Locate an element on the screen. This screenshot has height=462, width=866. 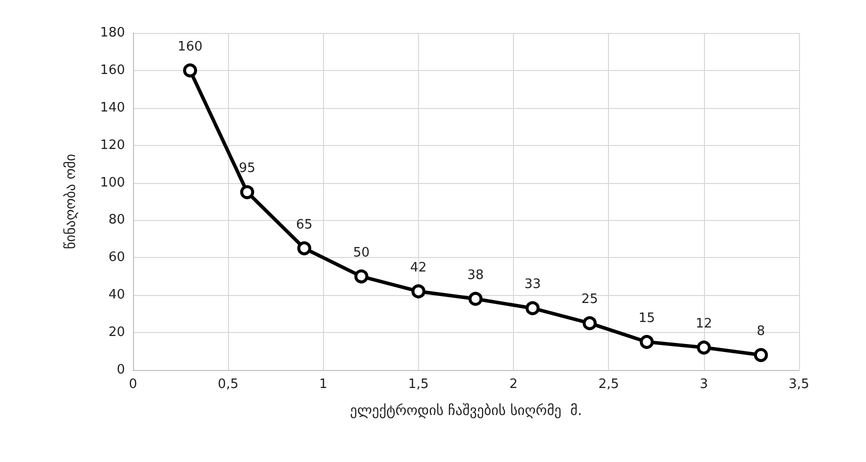
x-tick-label: 3,5 is located at coordinates (799, 384).